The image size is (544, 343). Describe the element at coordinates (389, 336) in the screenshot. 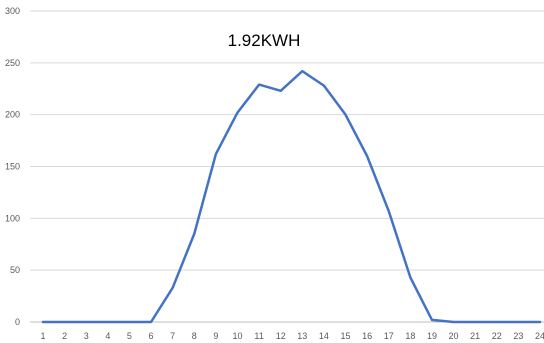

I see `x-tick-label: 17` at that location.